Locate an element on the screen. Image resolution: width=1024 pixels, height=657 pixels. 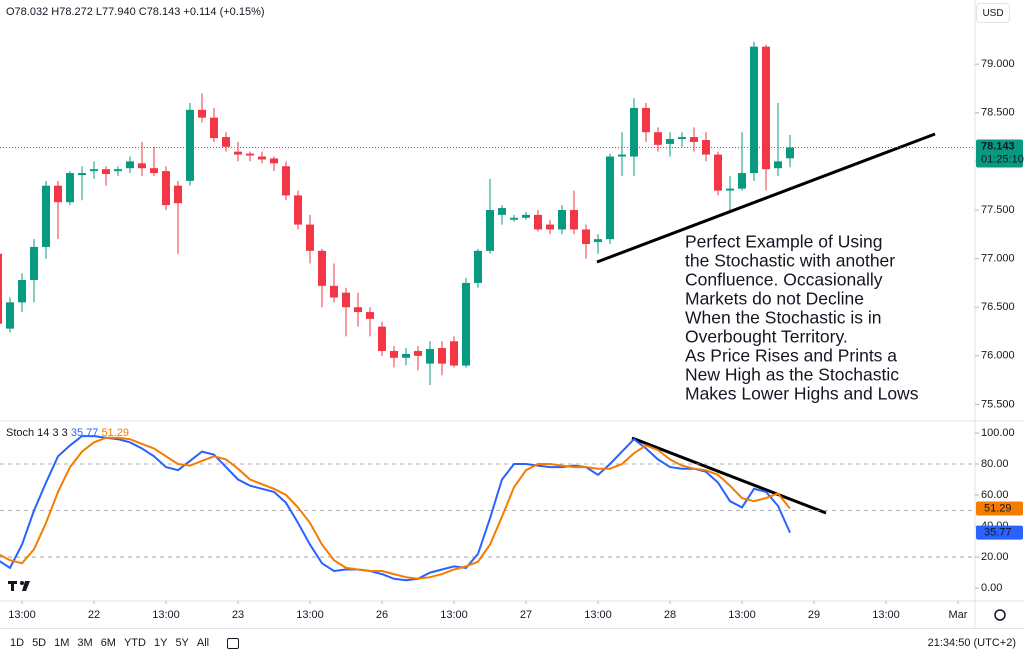
value-tag is located at coordinates (999, 532).